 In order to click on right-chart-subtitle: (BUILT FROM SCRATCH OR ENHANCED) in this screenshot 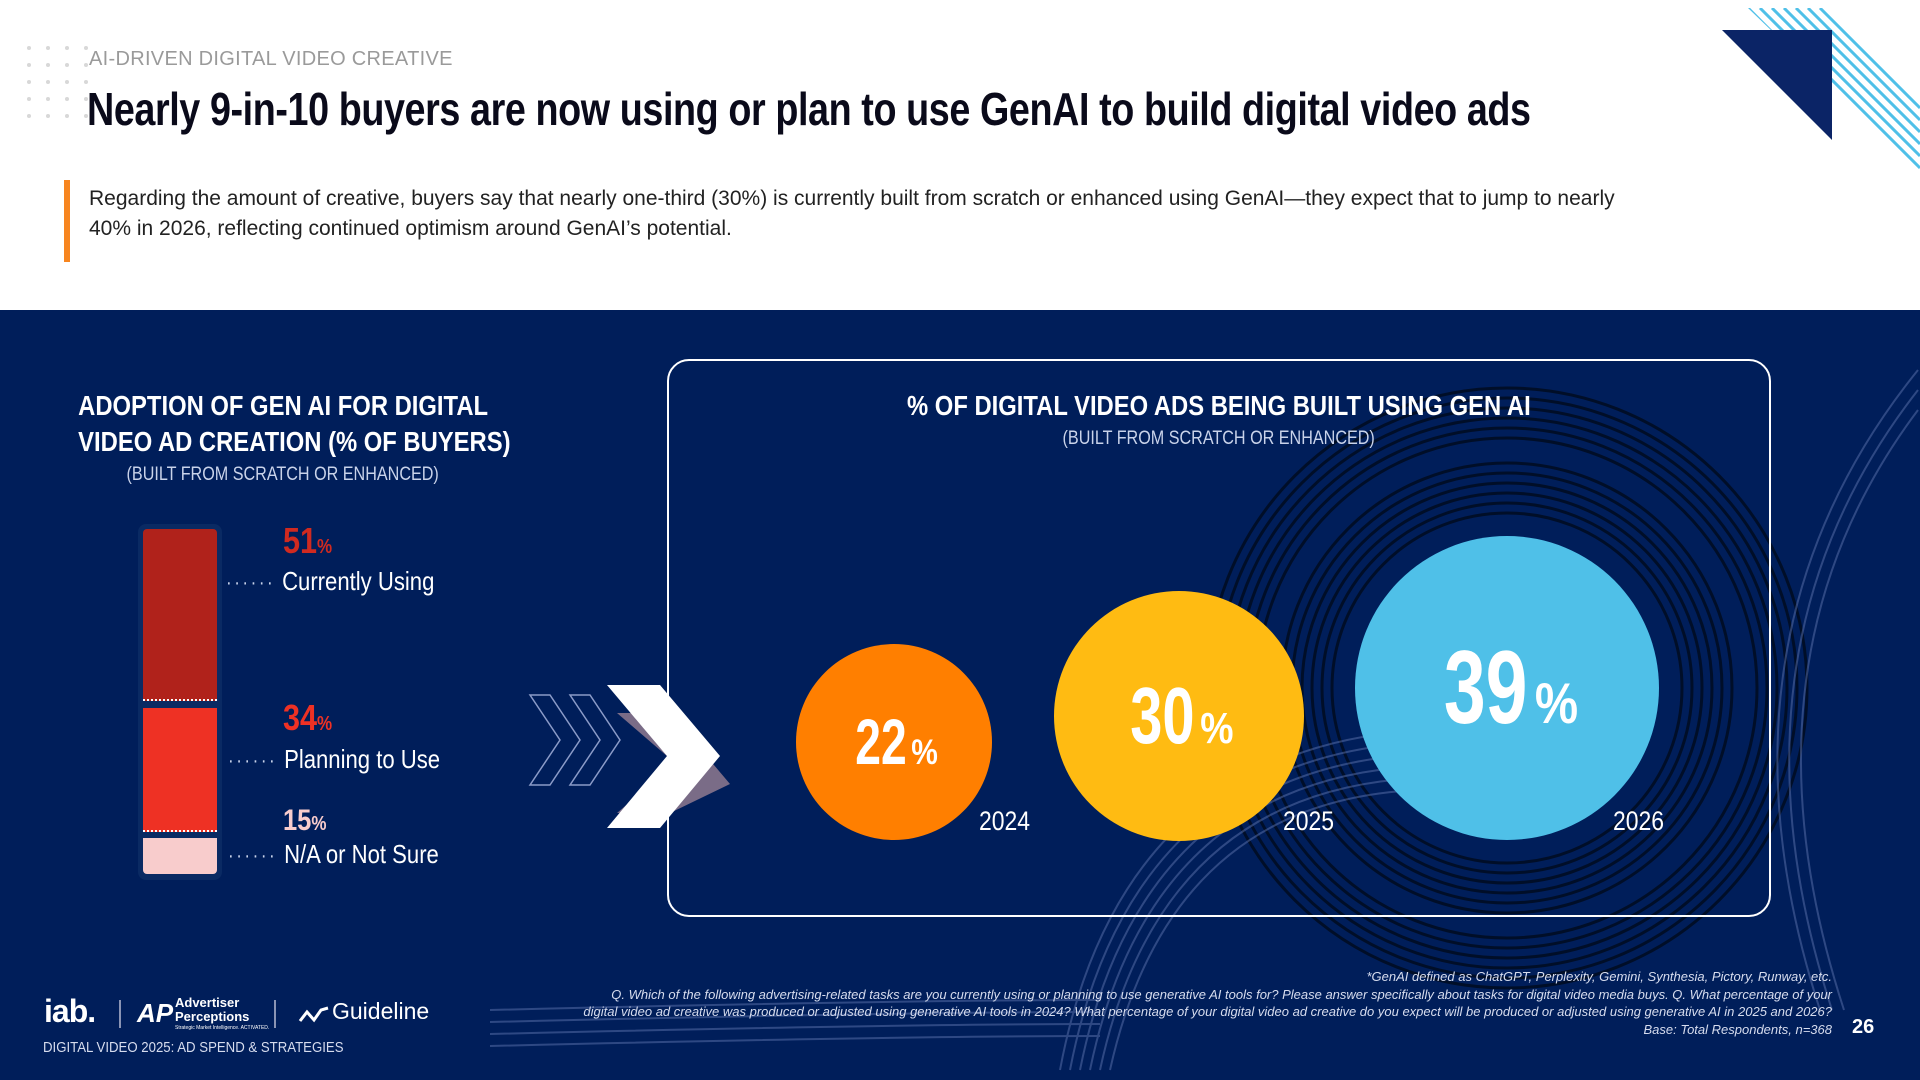, I will do `click(1219, 438)`.